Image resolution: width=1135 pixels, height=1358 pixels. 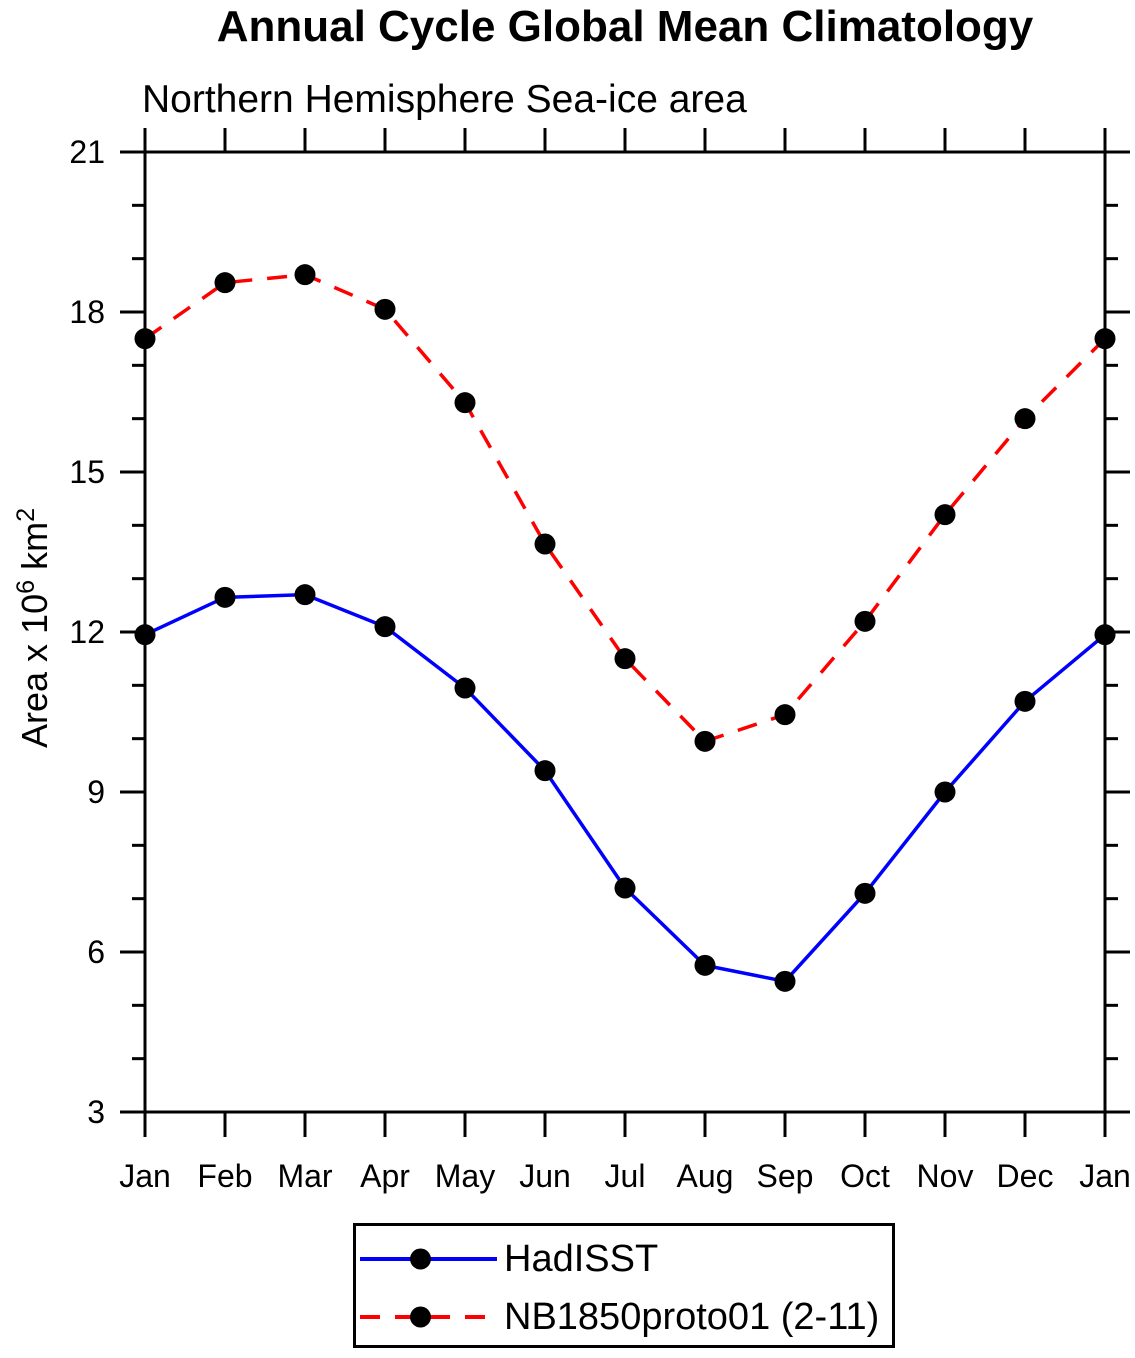 What do you see at coordinates (96, 1112) in the screenshot?
I see `y-tick-label: 3` at bounding box center [96, 1112].